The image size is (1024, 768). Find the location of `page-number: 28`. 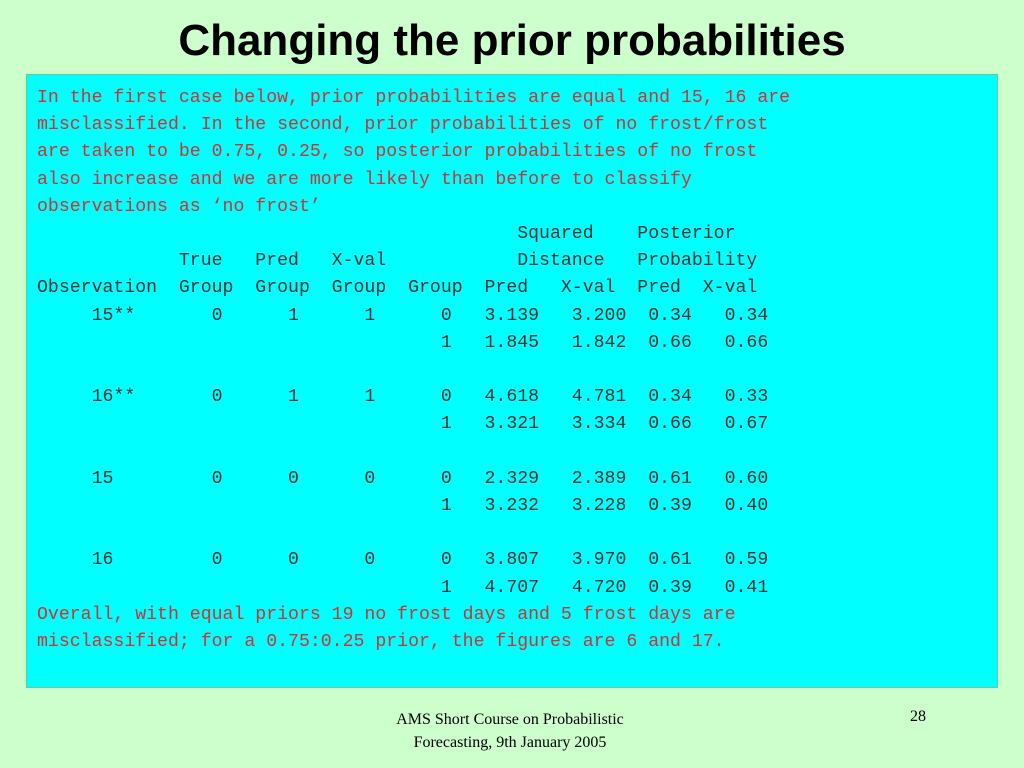

page-number: 28 is located at coordinates (918, 716).